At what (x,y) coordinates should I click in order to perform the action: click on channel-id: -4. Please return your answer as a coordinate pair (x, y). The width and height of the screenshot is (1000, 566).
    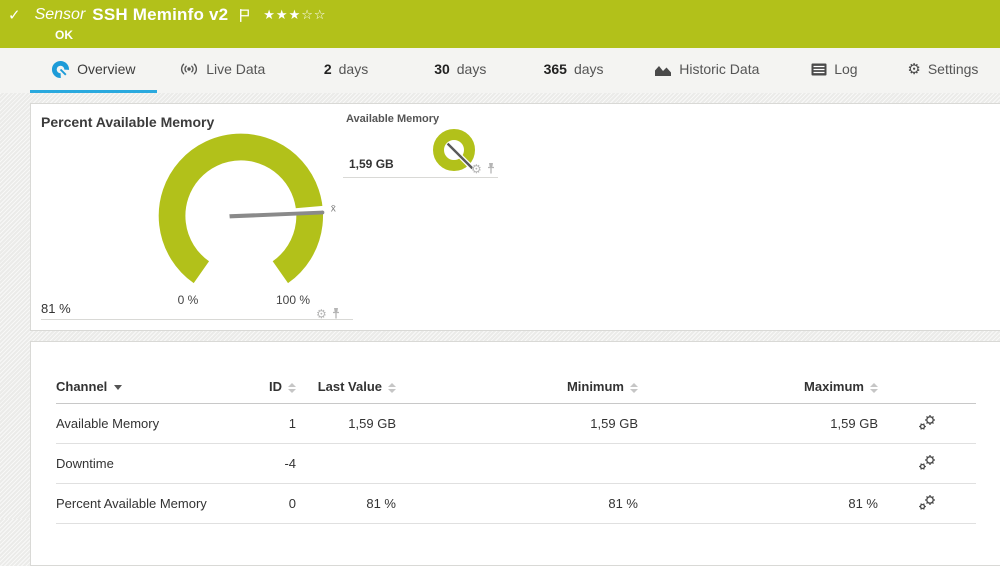
    Looking at the image, I should click on (276, 463).